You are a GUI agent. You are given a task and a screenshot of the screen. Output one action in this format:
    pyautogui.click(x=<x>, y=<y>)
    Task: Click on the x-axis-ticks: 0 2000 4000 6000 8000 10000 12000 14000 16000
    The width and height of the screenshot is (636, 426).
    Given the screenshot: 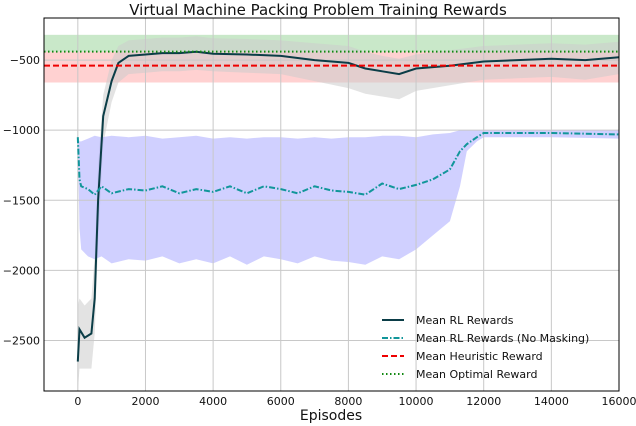 What is the action you would take?
    pyautogui.click(x=355, y=401)
    